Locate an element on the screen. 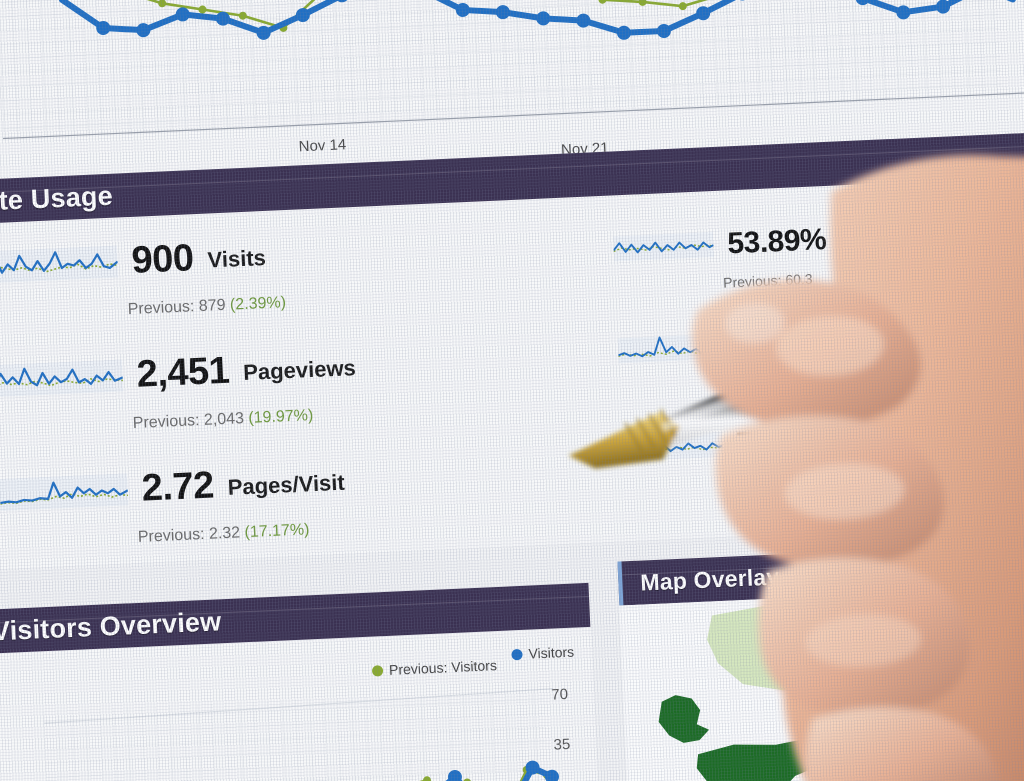 This screenshot has height=781, width=1024. metric-visits-previous: Previous: 879 is located at coordinates (176, 307).